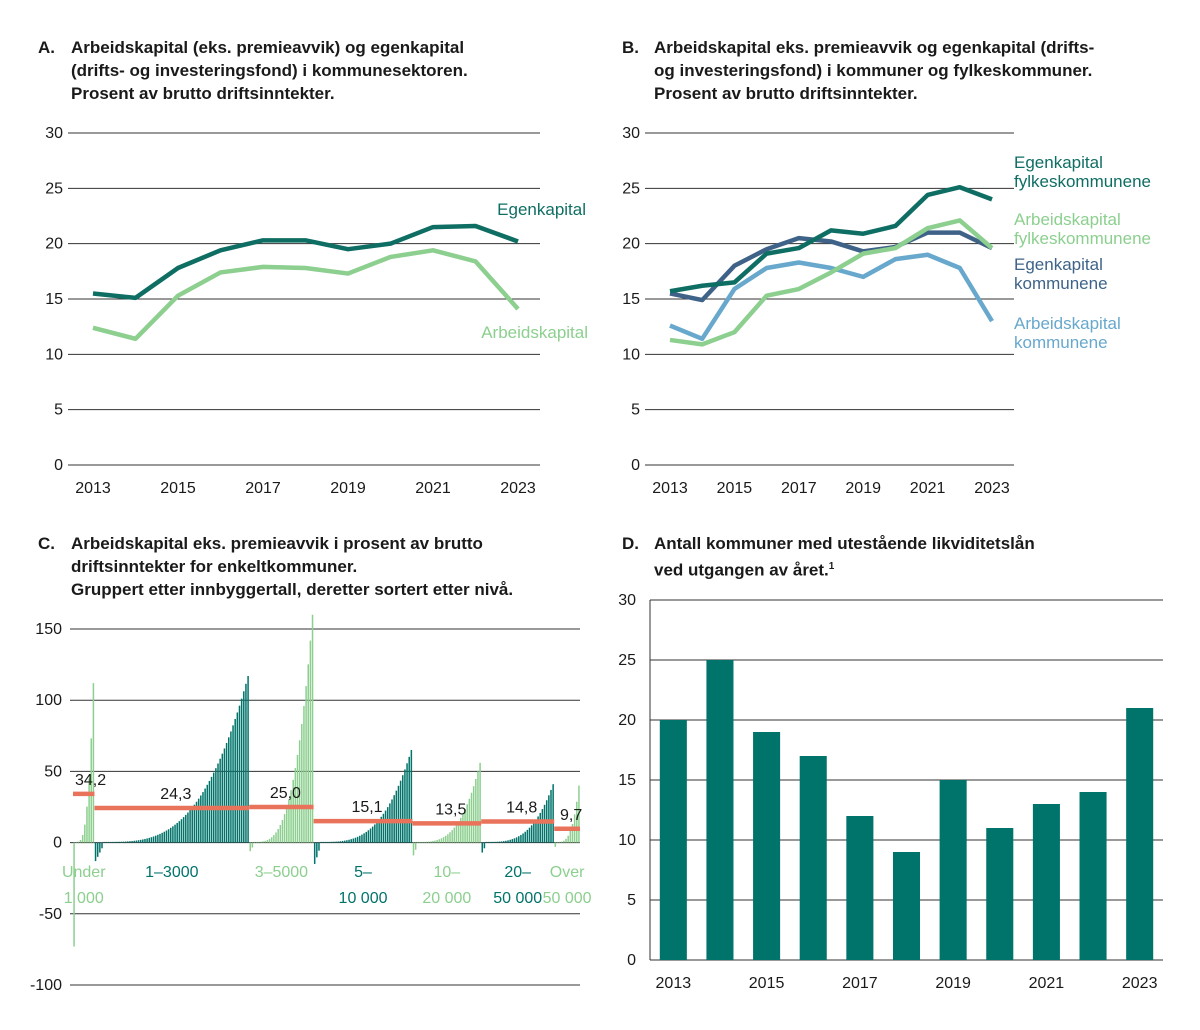  Describe the element at coordinates (831, 266) in the screenshot. I see `series-line` at that location.